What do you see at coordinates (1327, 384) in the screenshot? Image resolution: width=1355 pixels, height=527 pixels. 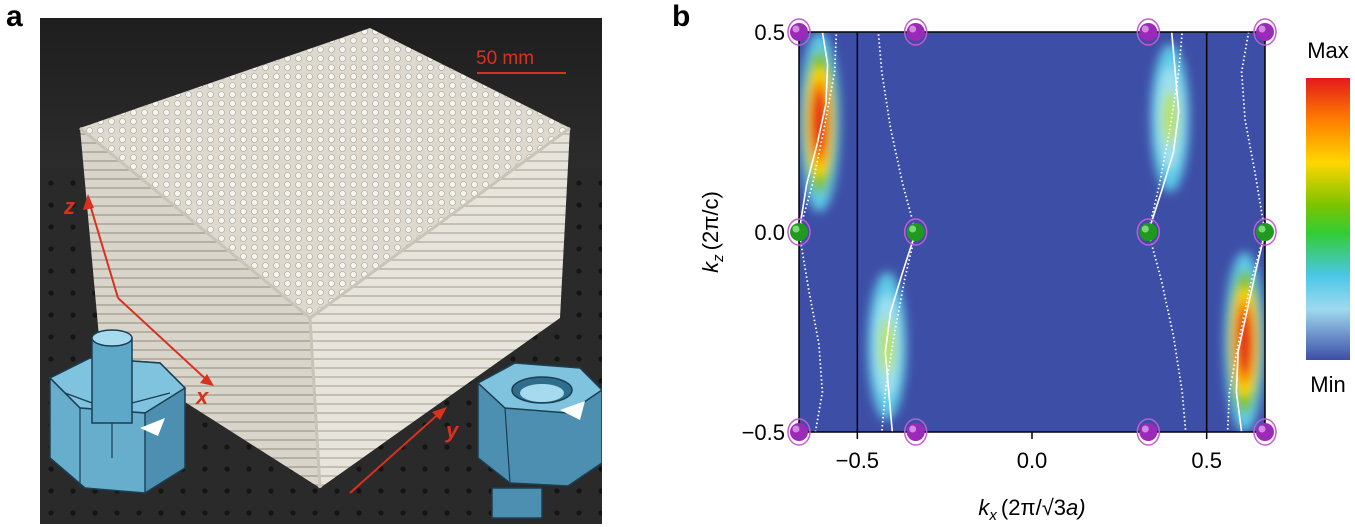 I see `colorbar-min-label: Min` at bounding box center [1327, 384].